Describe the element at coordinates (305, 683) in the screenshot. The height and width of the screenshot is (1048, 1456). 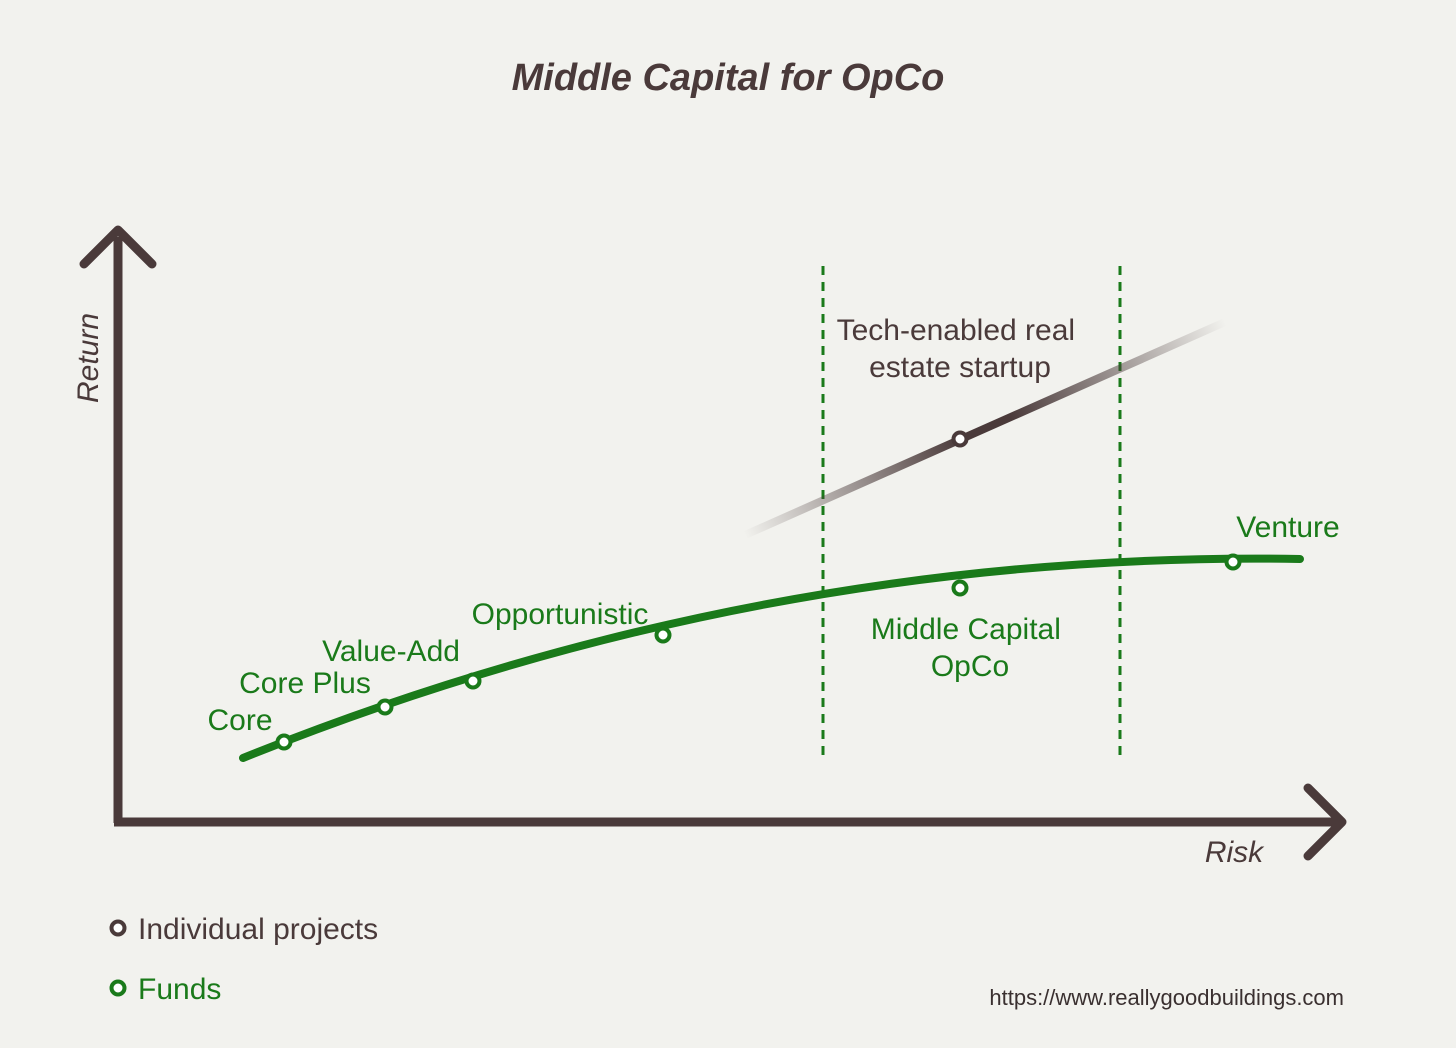
I see `fund-label-core-plus: Core Plus` at that location.